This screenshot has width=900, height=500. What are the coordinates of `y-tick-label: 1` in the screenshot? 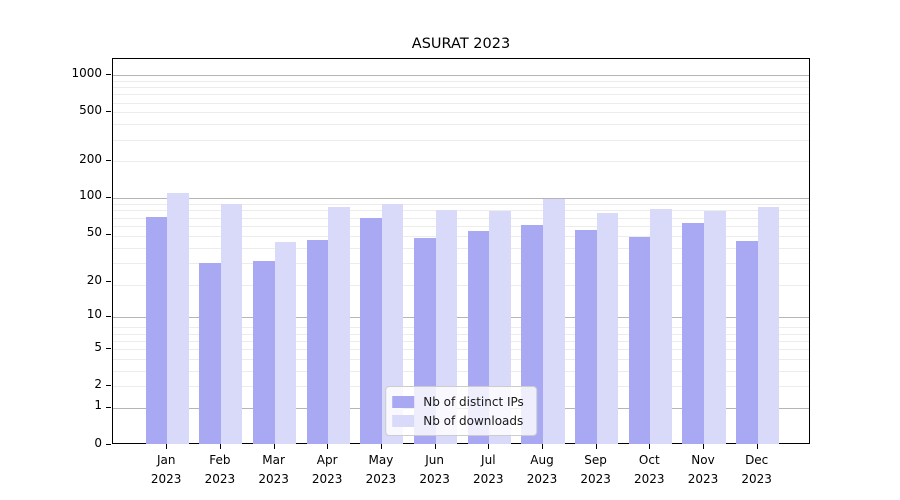 It's located at (98, 405).